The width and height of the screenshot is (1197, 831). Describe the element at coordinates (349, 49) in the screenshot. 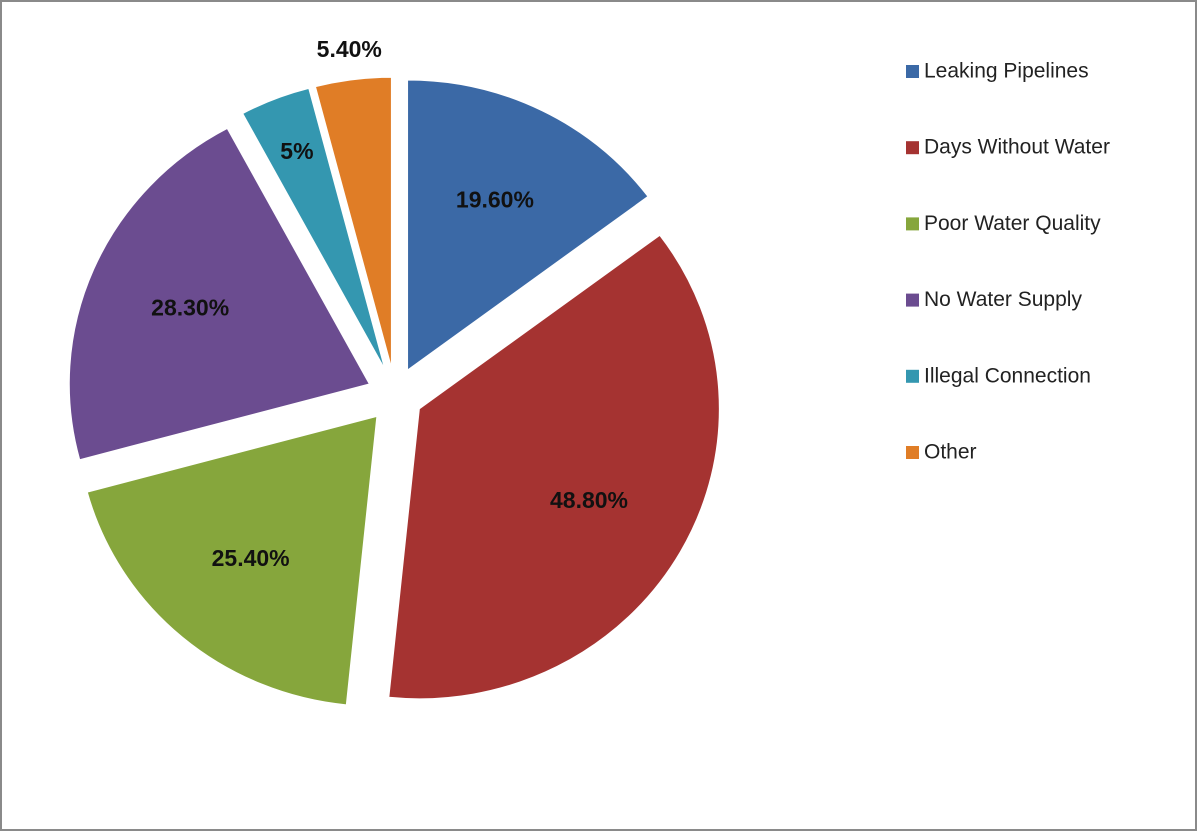

I see `data-label: 5.40%` at that location.